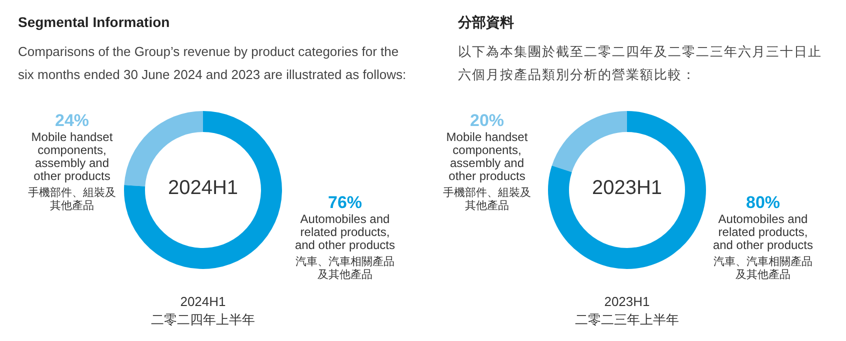 The image size is (846, 341). I want to click on text: 2024H1 二零二四年上半年, so click(203, 311).